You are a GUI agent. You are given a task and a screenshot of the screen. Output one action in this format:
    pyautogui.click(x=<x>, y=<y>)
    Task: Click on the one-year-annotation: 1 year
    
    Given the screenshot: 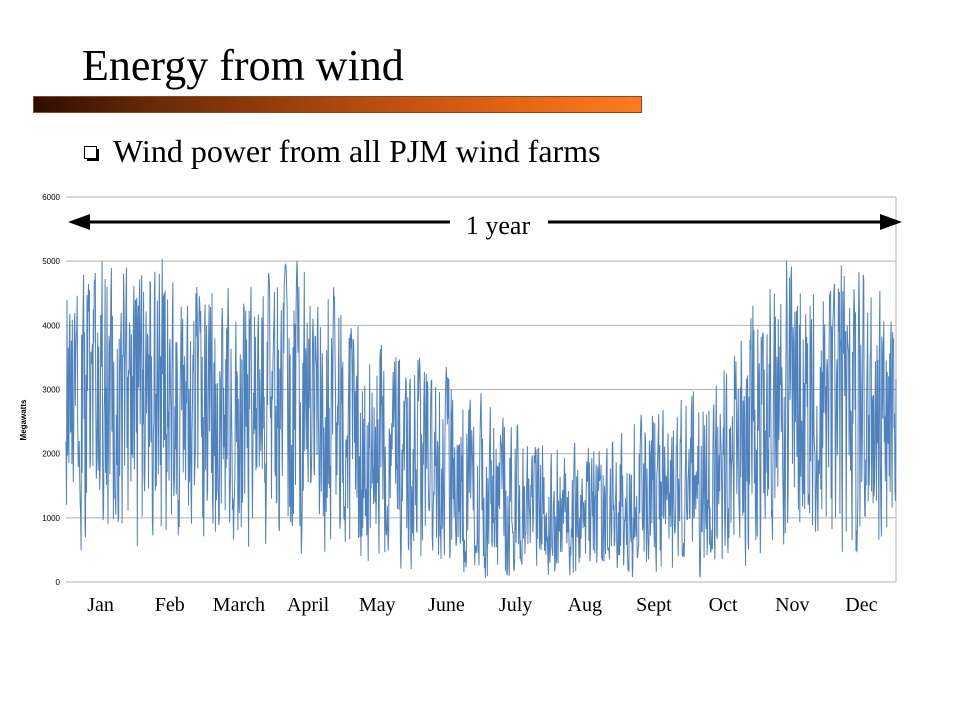 What is the action you would take?
    pyautogui.click(x=485, y=225)
    